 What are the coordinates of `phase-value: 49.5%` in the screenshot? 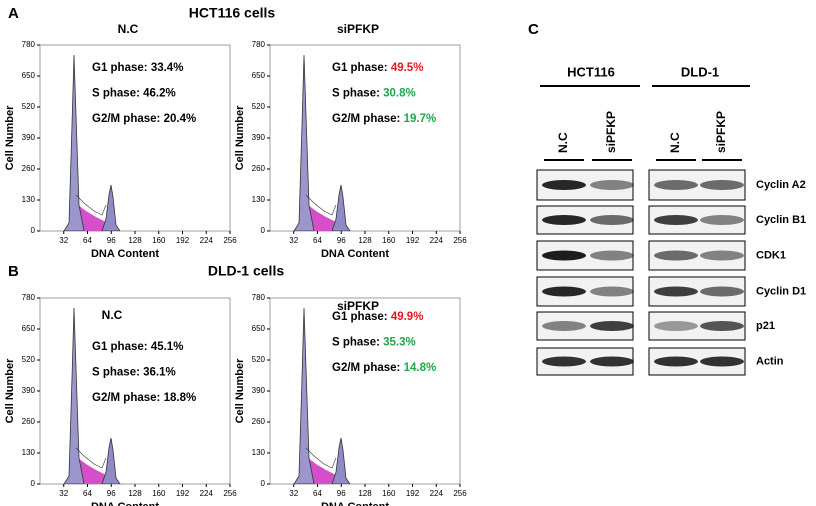 It's located at (407, 68).